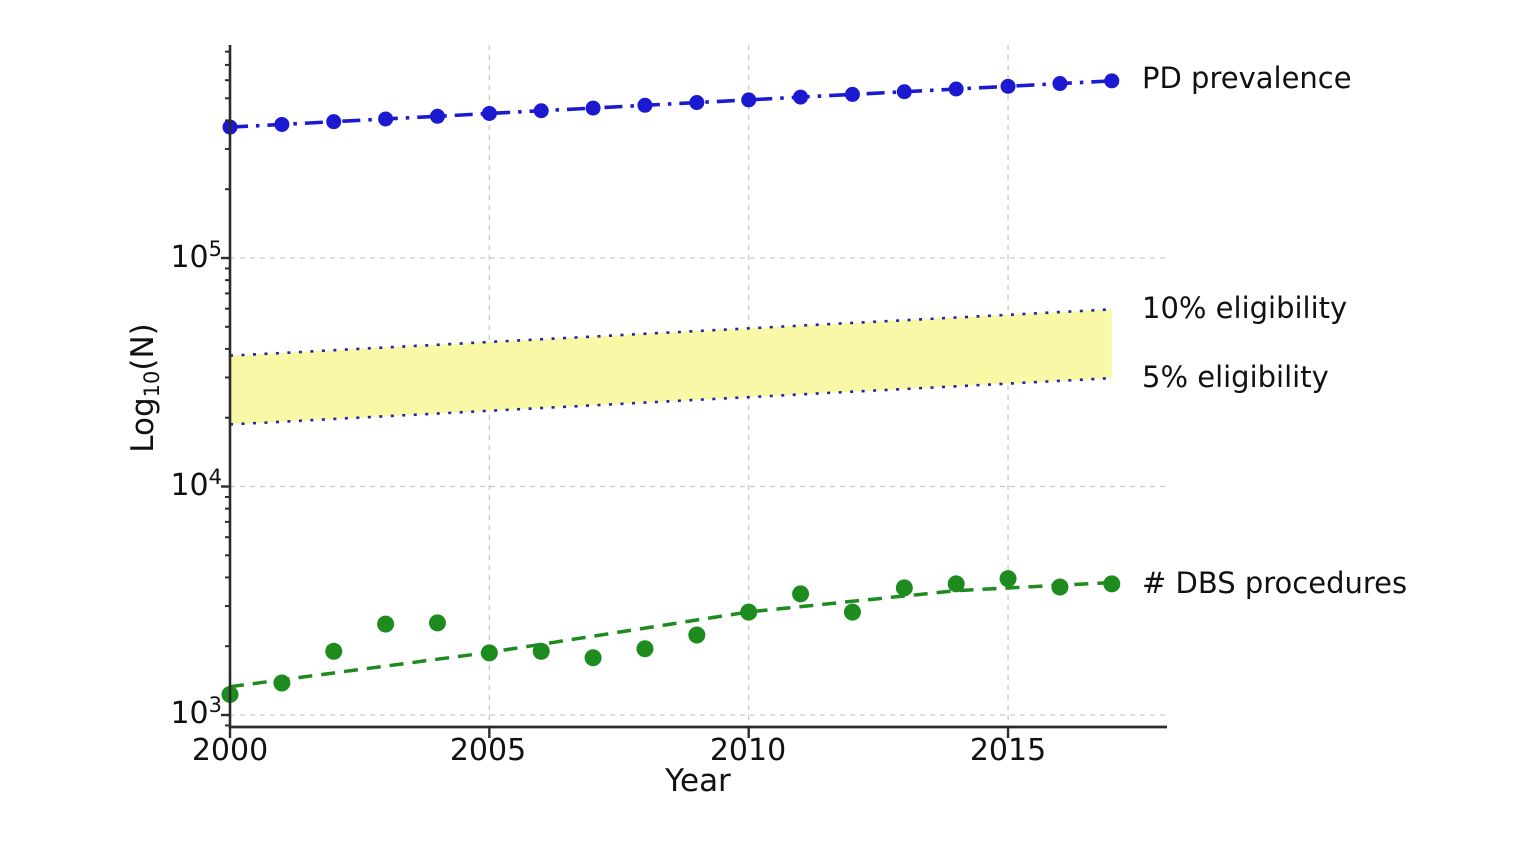 Image resolution: width=1540 pixels, height=866 pixels. I want to click on y-tick-exp: 5, so click(215, 249).